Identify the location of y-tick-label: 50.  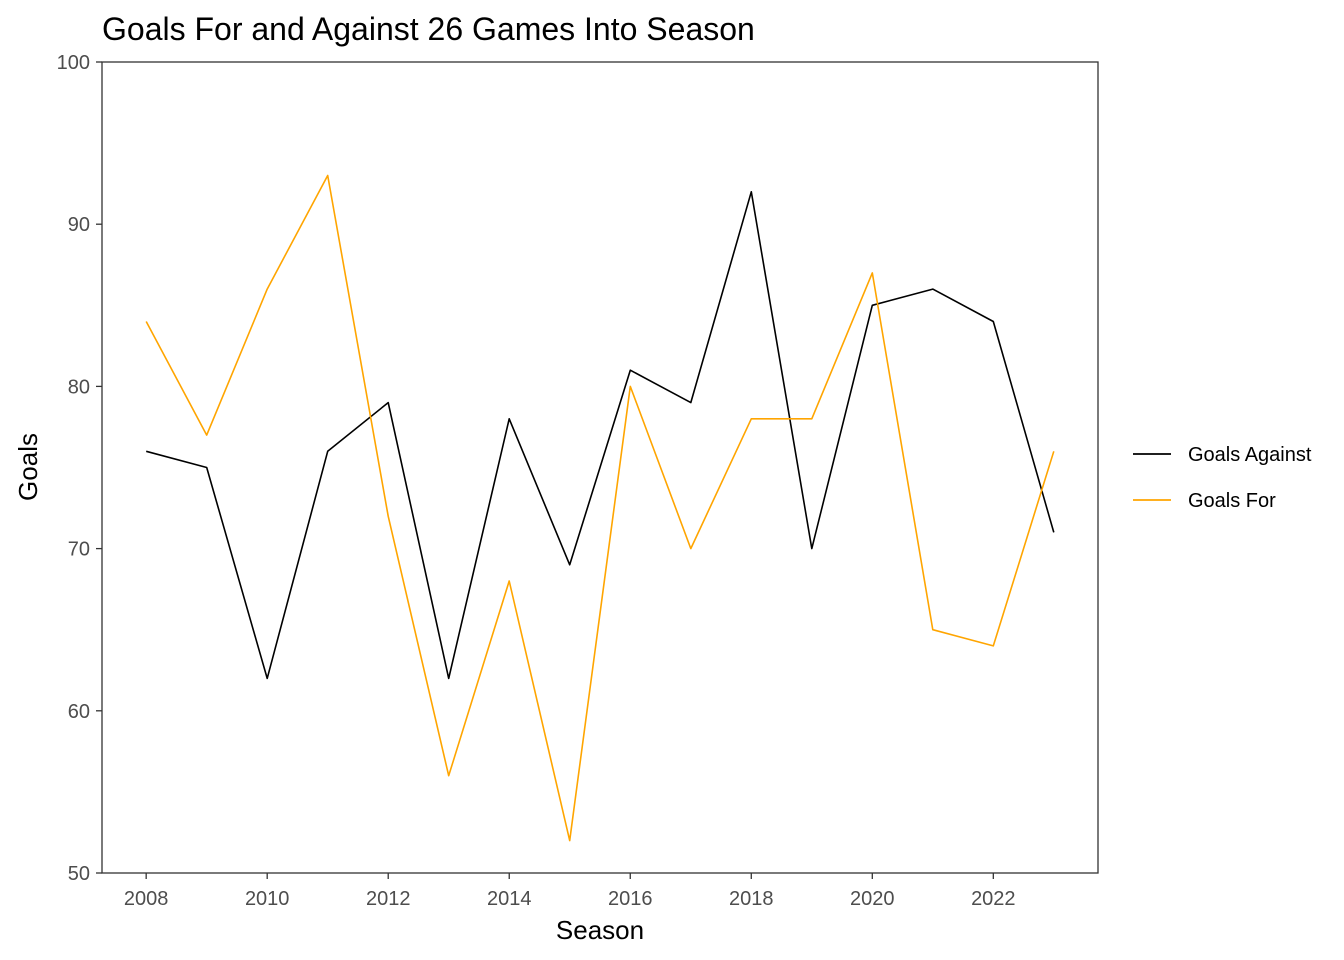
(79, 874).